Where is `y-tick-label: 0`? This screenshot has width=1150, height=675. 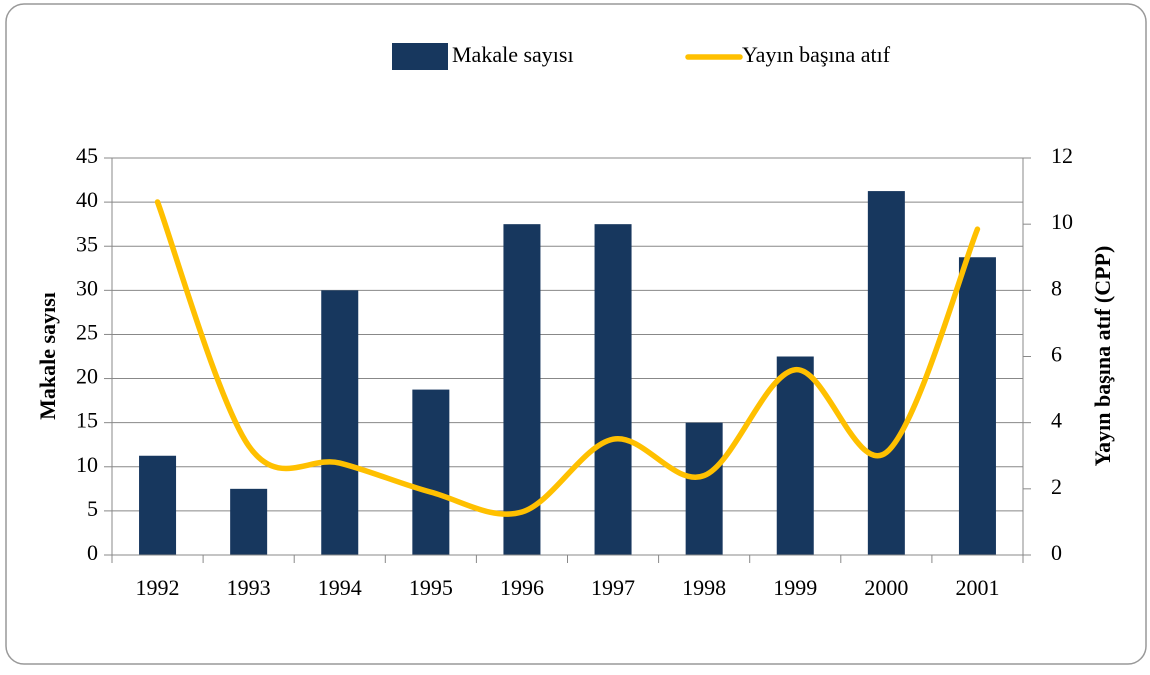
y-tick-label: 0 is located at coordinates (92, 552).